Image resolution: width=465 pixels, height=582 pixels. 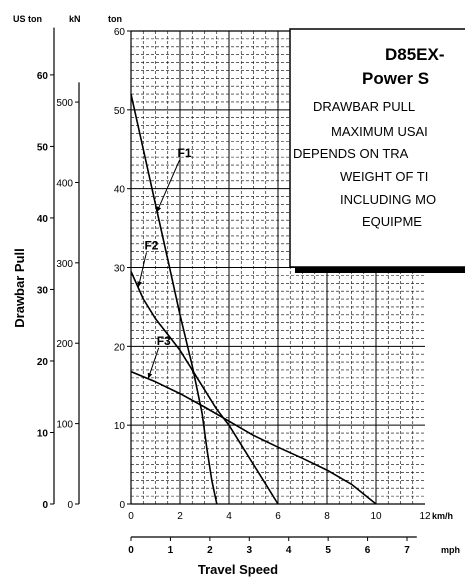 What do you see at coordinates (115, 19) in the screenshot?
I see `unit-label-ton: ton` at bounding box center [115, 19].